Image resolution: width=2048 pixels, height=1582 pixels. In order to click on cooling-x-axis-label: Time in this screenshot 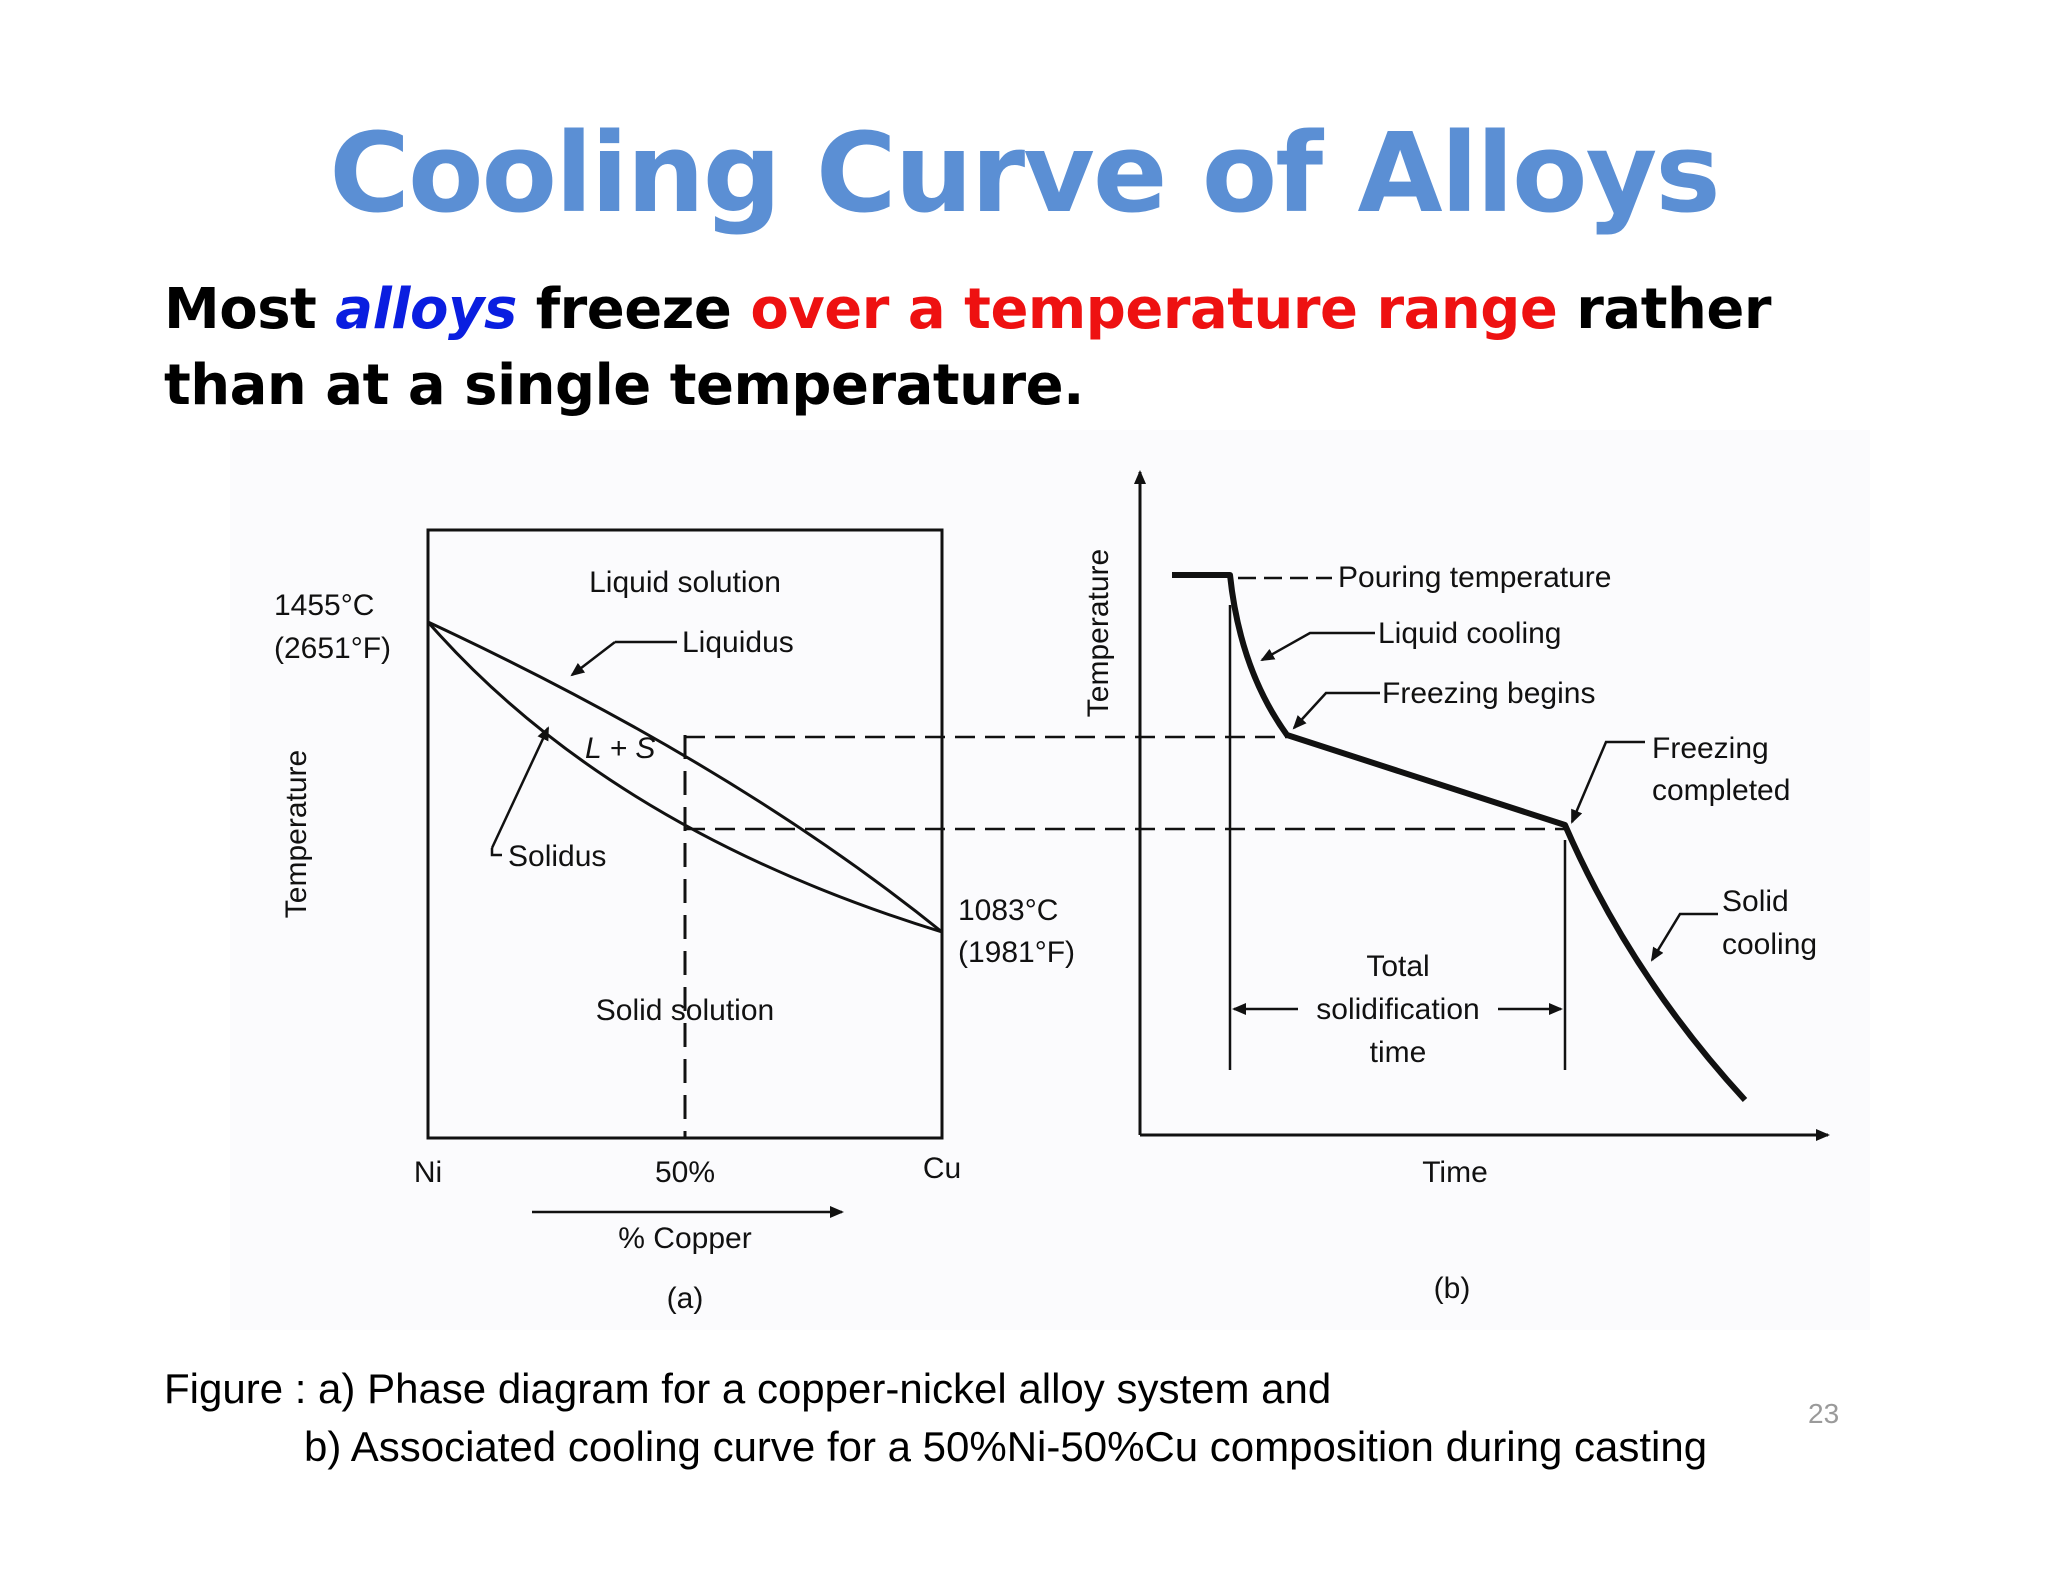, I will do `click(1455, 1172)`.